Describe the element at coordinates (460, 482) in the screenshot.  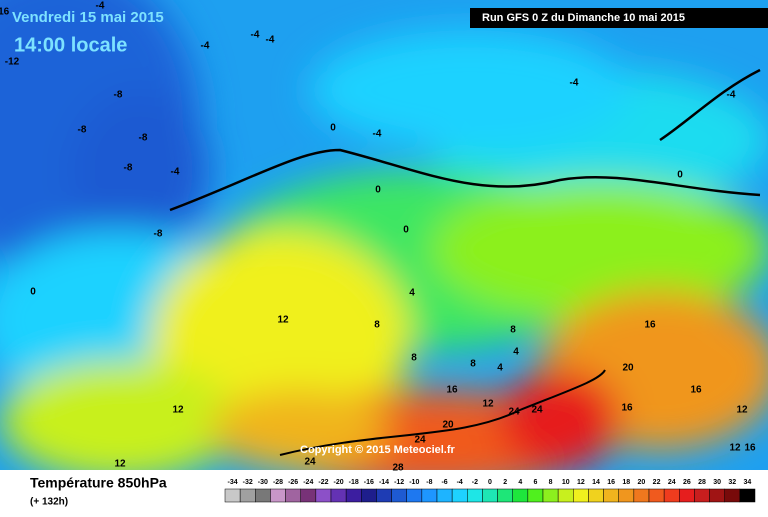
I see `scale-label: -4` at that location.